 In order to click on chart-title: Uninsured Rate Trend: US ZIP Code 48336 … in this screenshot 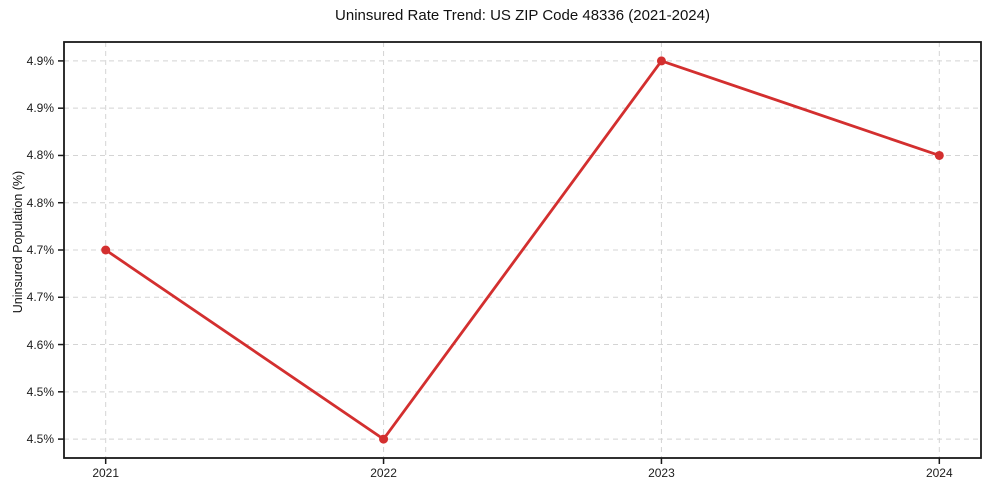, I will do `click(522, 15)`.